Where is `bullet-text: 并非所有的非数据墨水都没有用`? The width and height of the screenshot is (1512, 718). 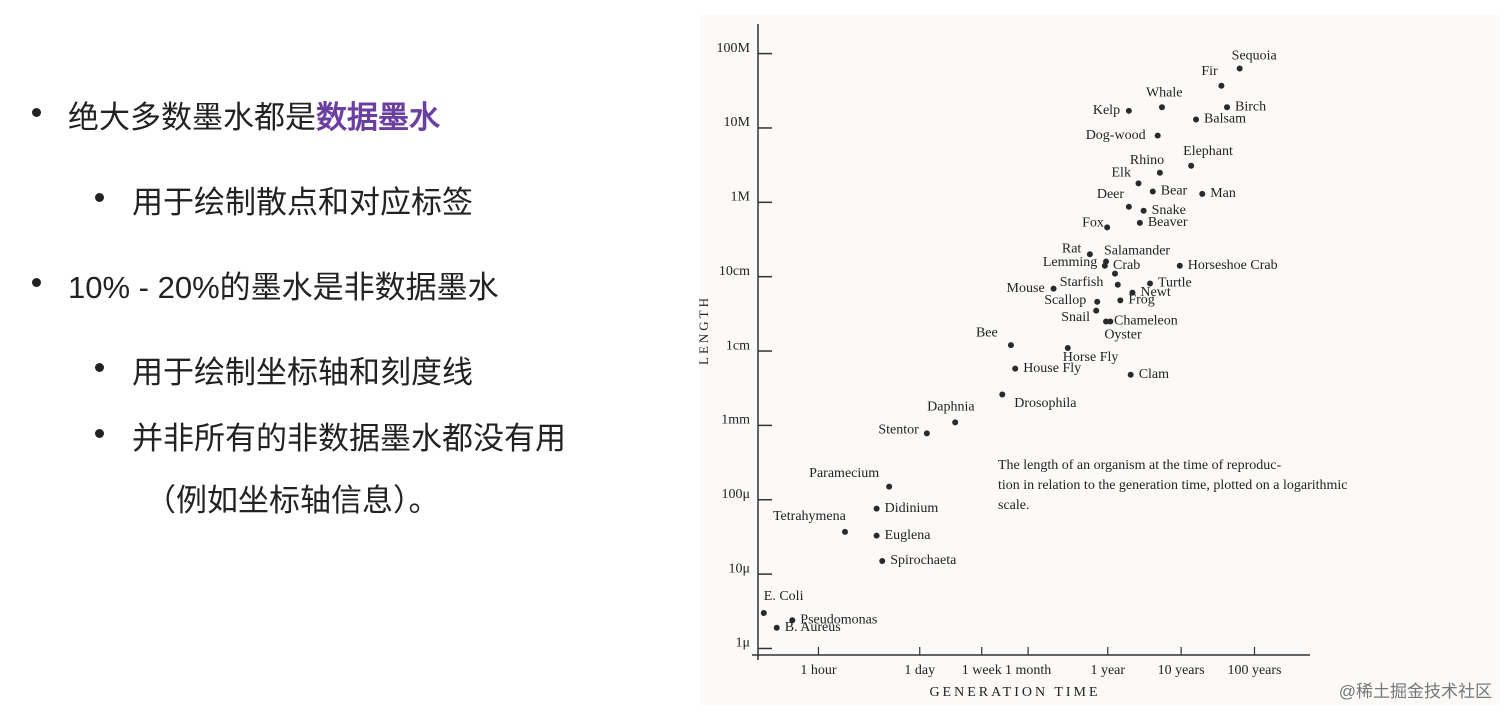
bullet-text: 并非所有的非数据墨水都没有用 is located at coordinates (349, 438).